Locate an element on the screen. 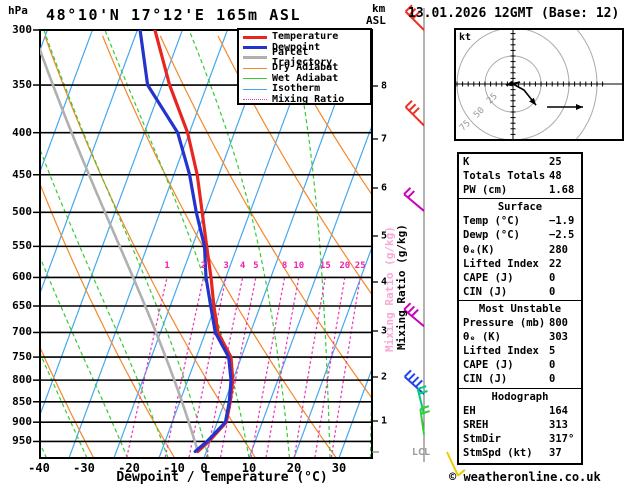 The height and width of the screenshot is (486, 629). mixing-ratio-value-label: 25 is located at coordinates (360, 266).